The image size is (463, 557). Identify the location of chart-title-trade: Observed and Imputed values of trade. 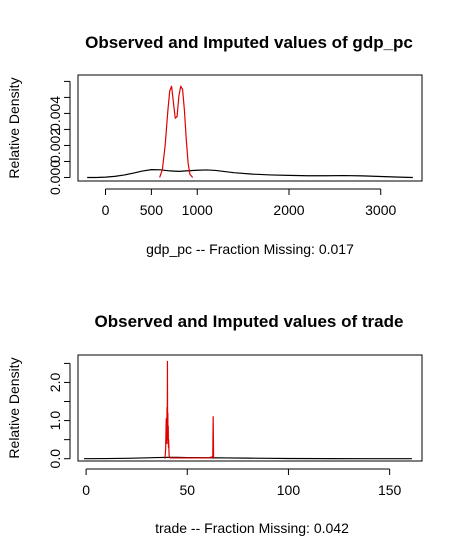
(249, 321).